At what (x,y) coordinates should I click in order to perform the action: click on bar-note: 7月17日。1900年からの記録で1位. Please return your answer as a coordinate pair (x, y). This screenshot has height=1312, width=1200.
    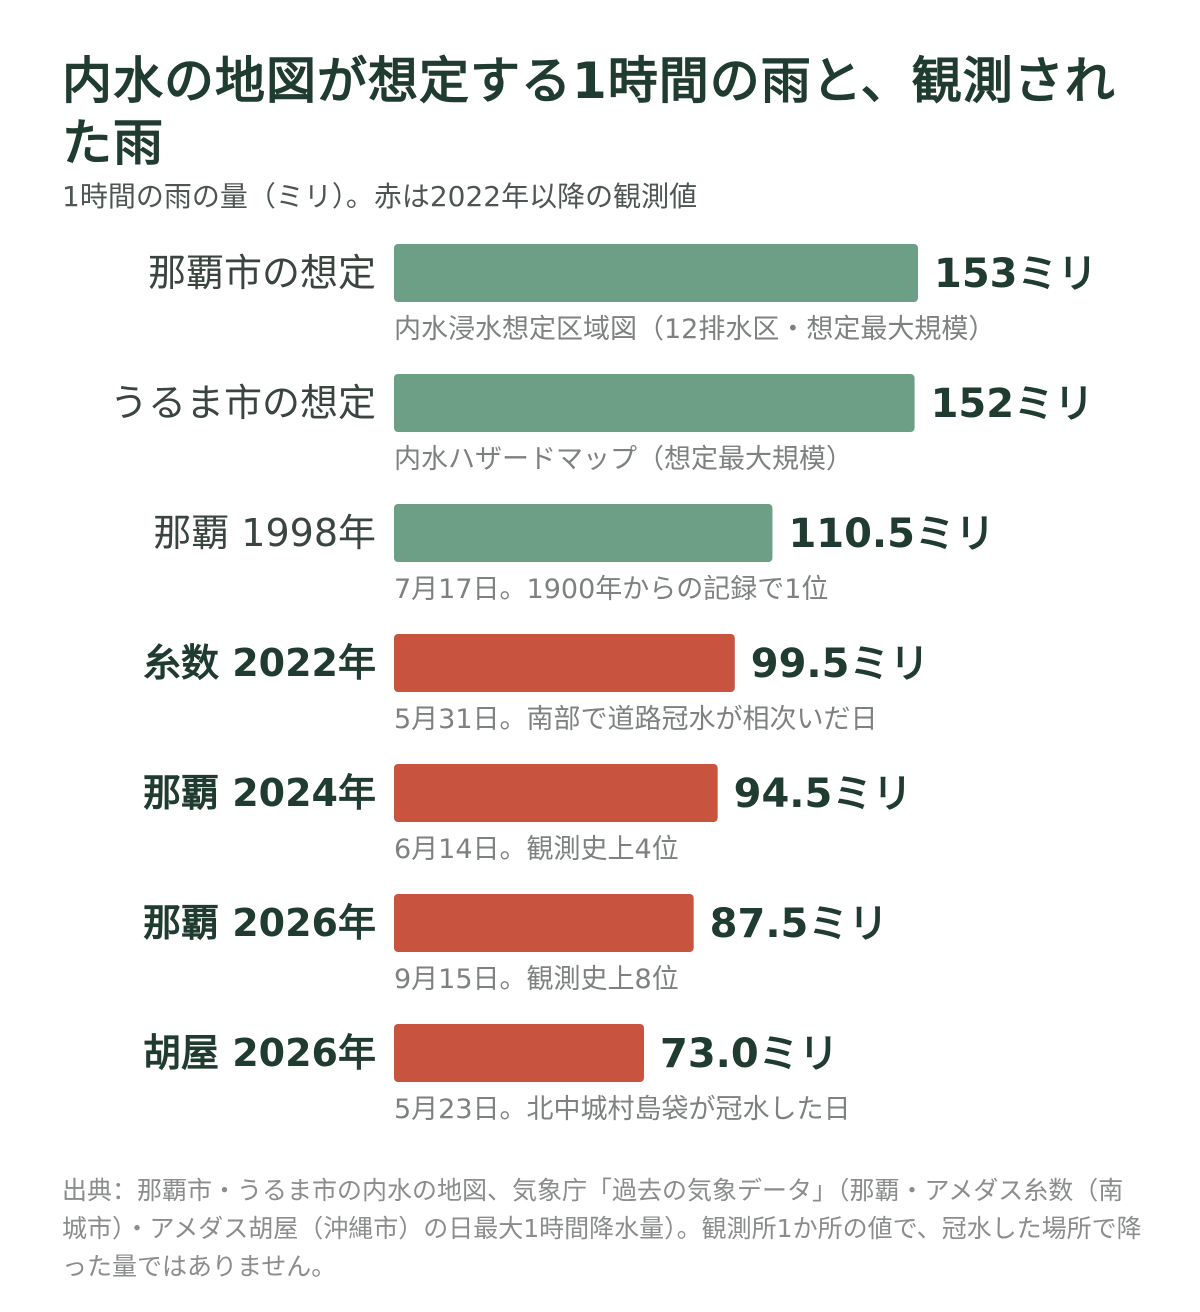
    Looking at the image, I should click on (611, 589).